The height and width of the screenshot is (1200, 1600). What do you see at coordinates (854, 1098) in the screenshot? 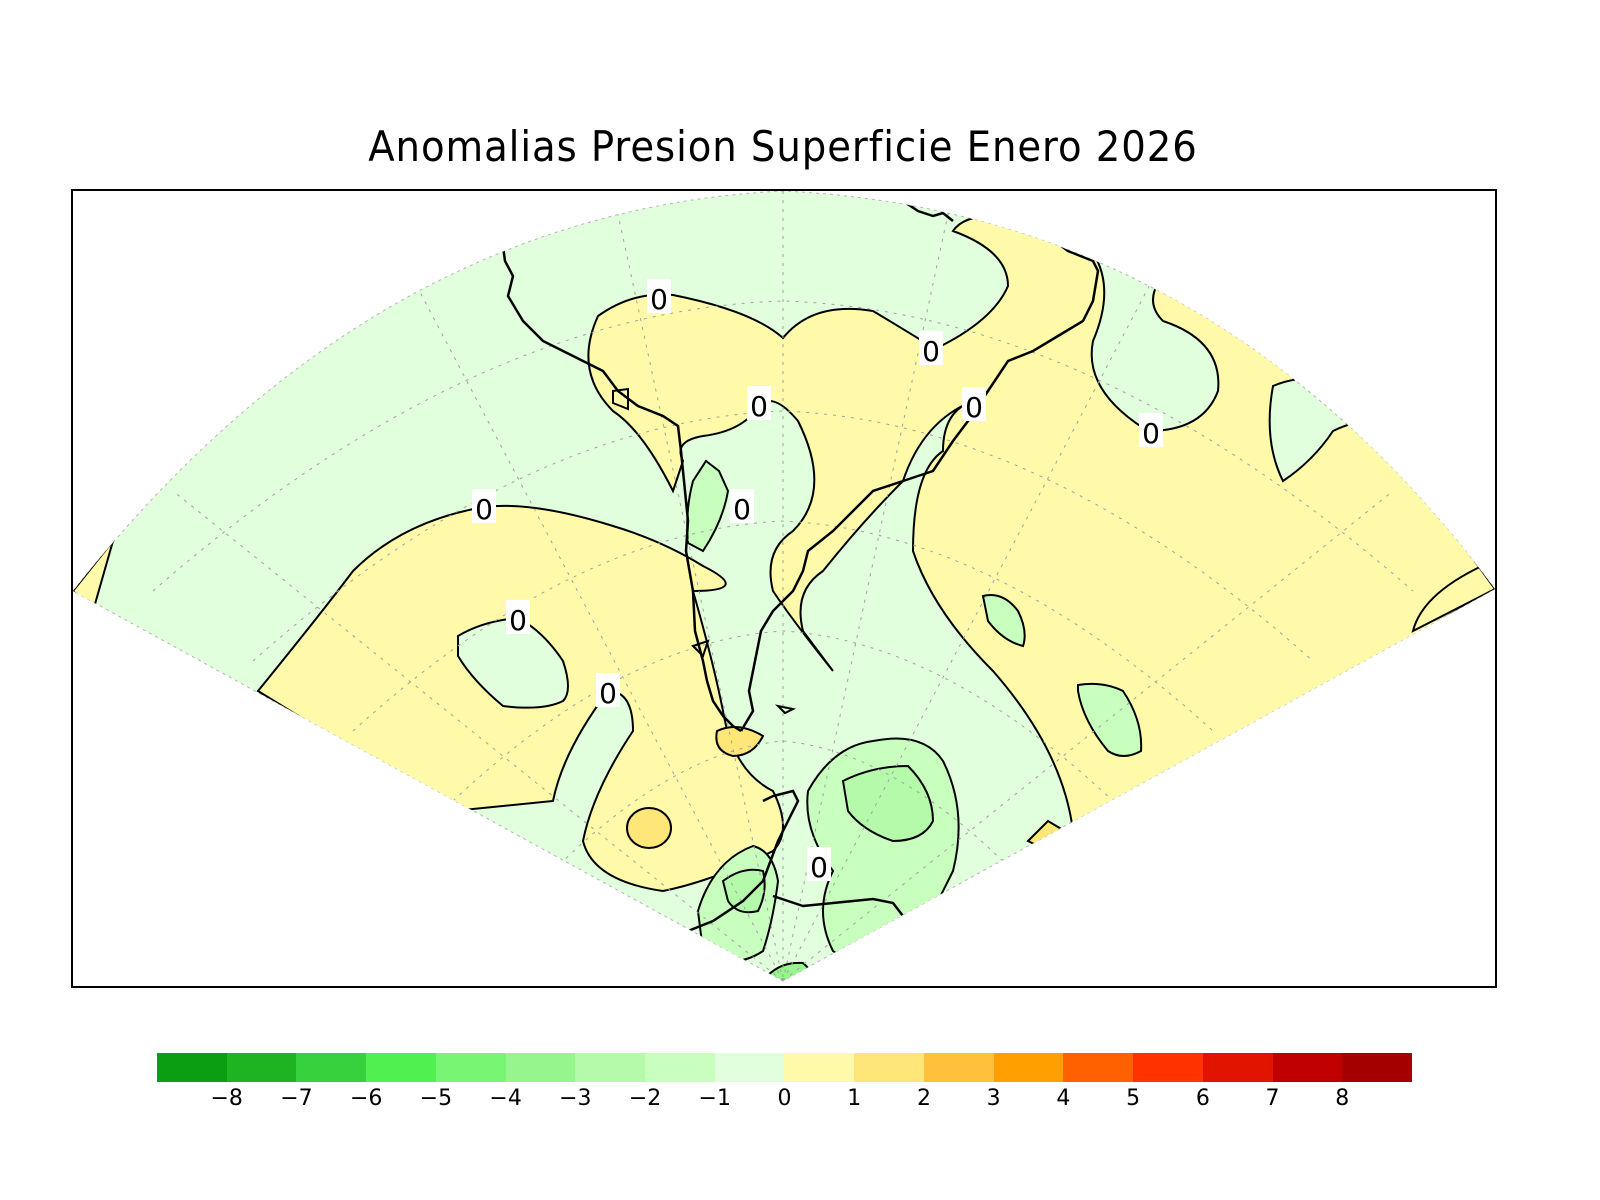
I see `colorbar-tick-label: 1` at bounding box center [854, 1098].